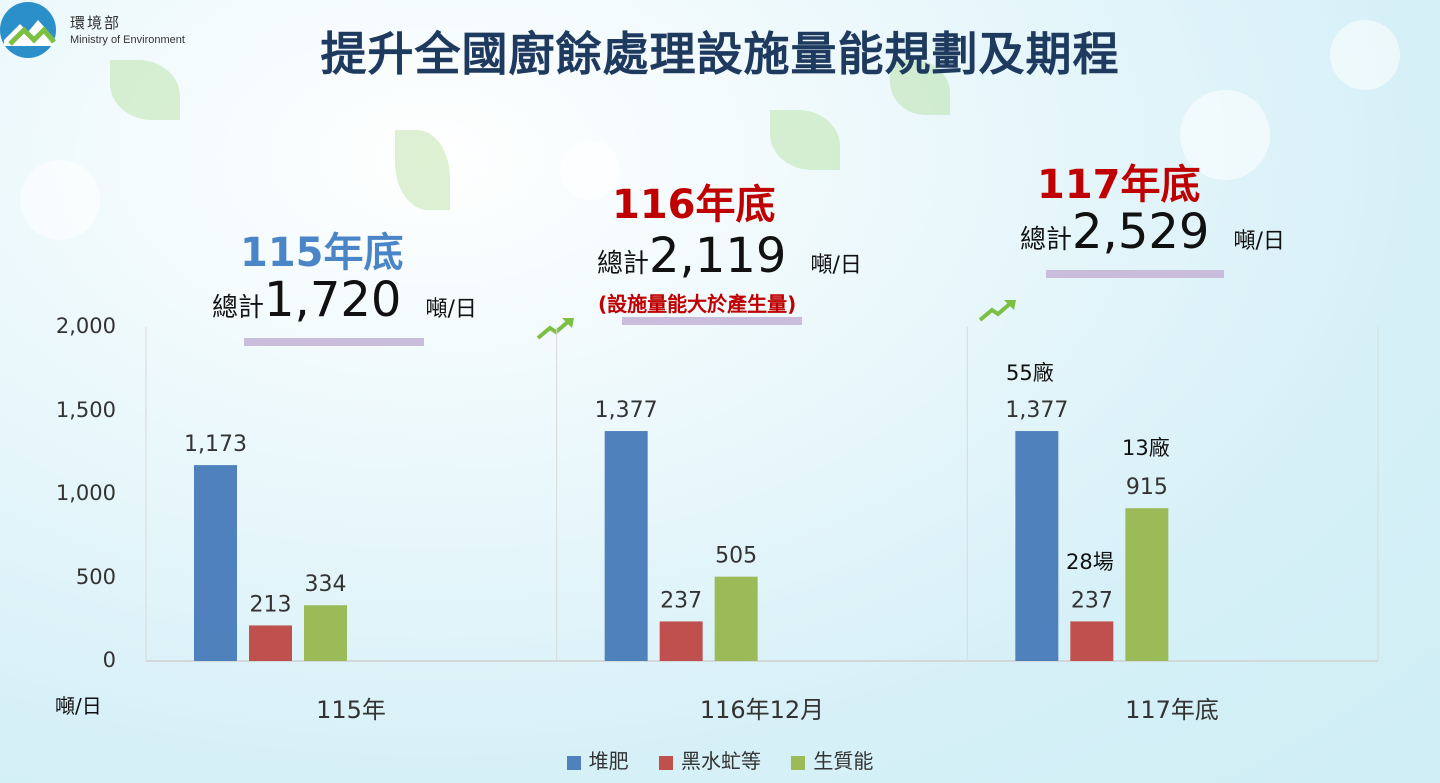 This screenshot has width=1440, height=783. What do you see at coordinates (326, 584) in the screenshot?
I see `bar-value-label: 334` at bounding box center [326, 584].